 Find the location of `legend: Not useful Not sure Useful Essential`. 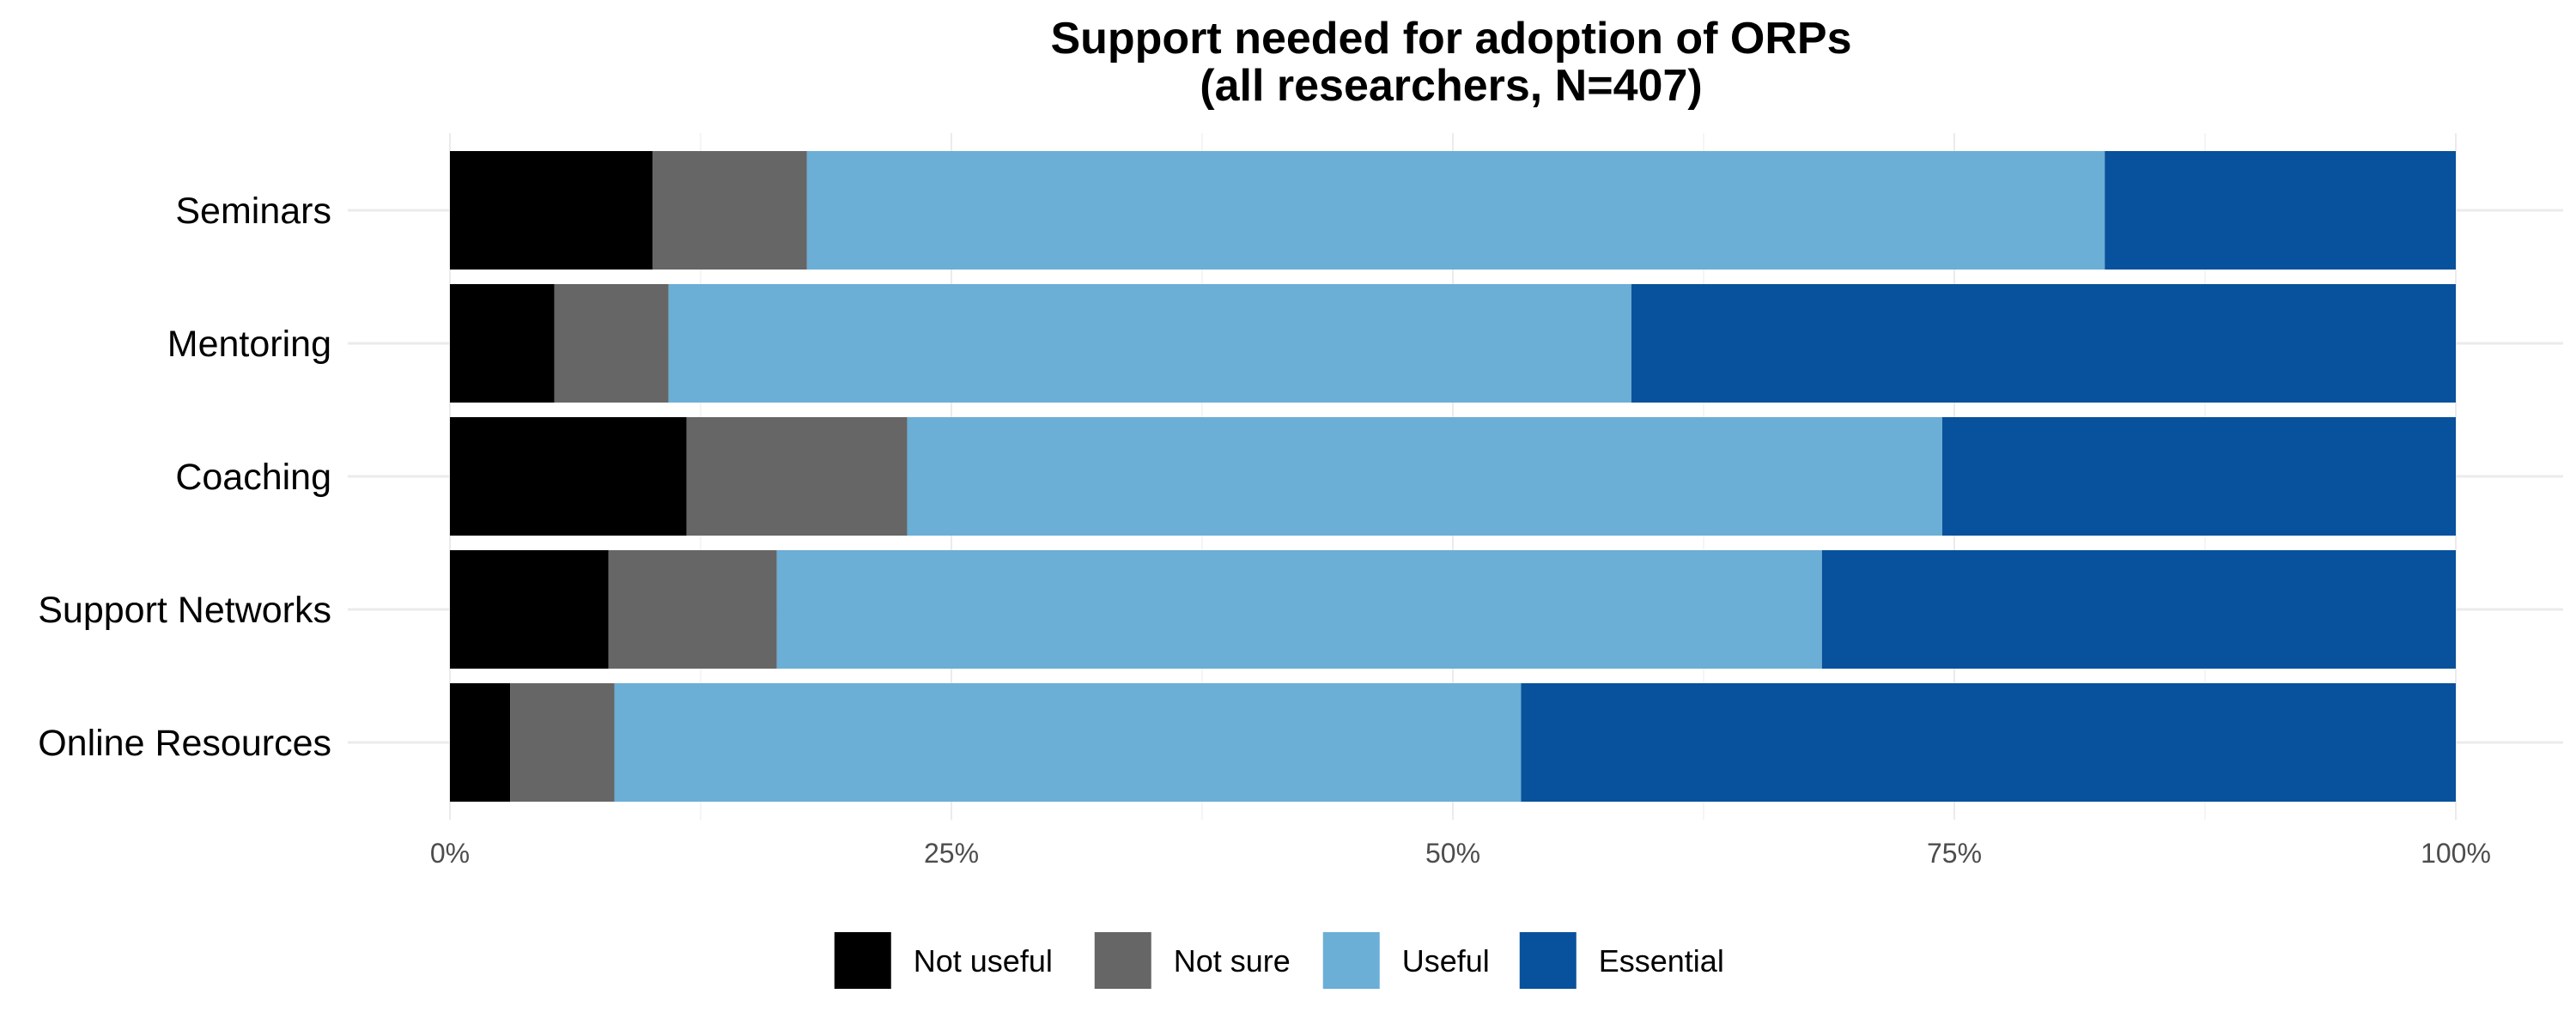

legend: Not useful Not sure Useful Essential is located at coordinates (1279, 960).